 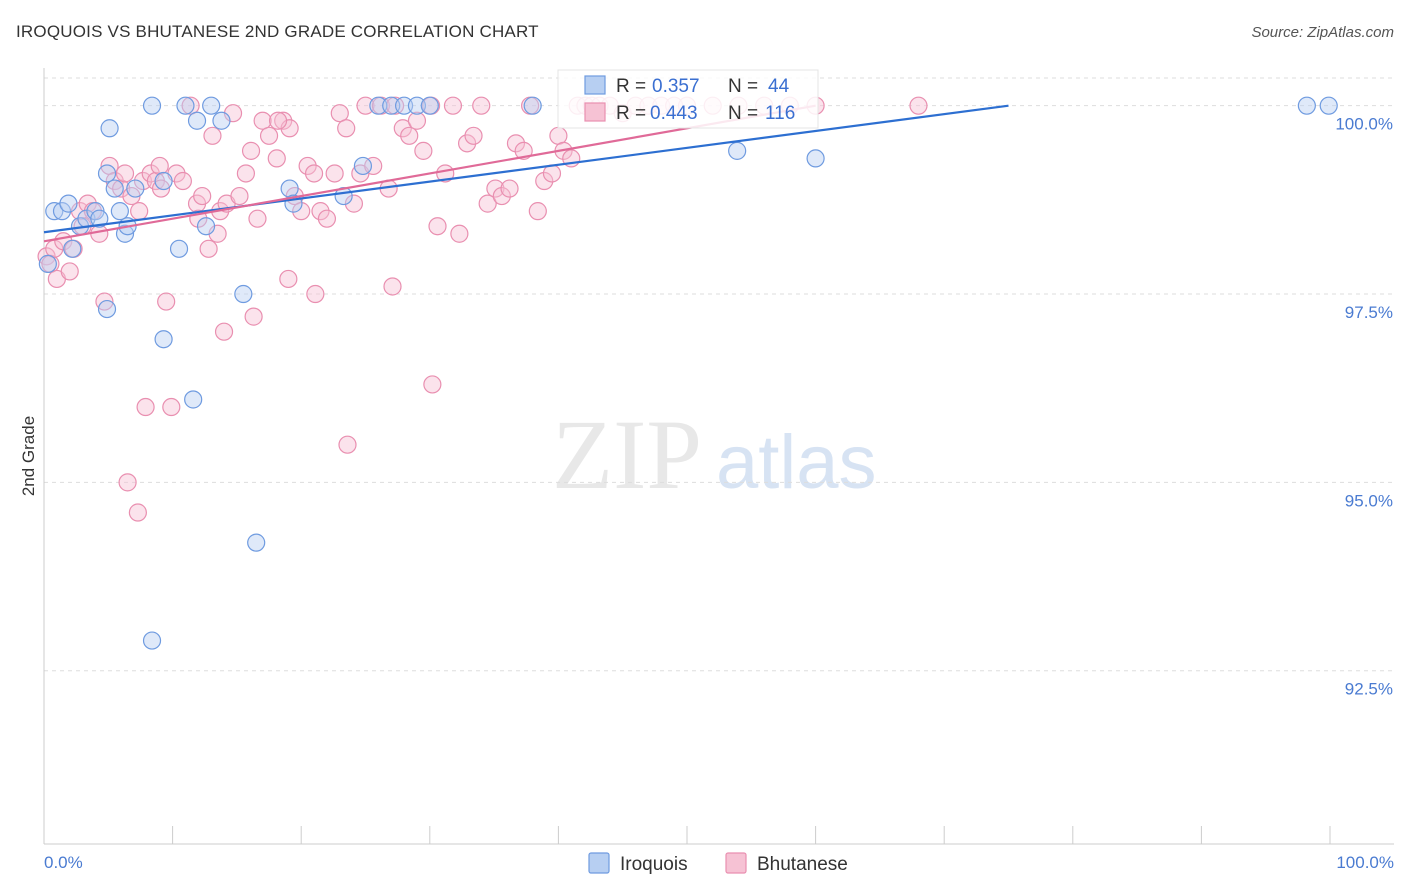 What do you see at coordinates (802, 864) in the screenshot?
I see `bottom-legend-bhutanese: Bhutanese` at bounding box center [802, 864].